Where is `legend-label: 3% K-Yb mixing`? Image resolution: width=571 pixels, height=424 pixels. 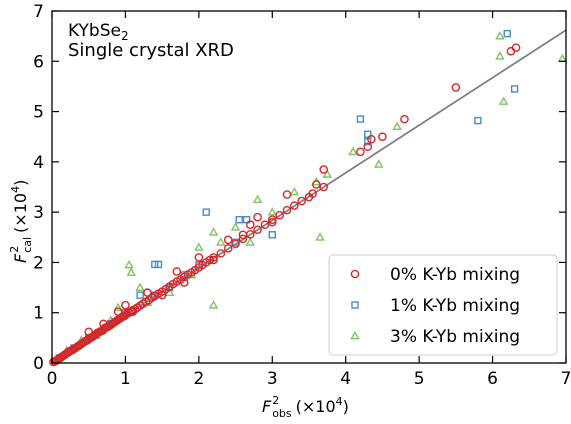
legend-label: 3% K-Yb mixing is located at coordinates (455, 337).